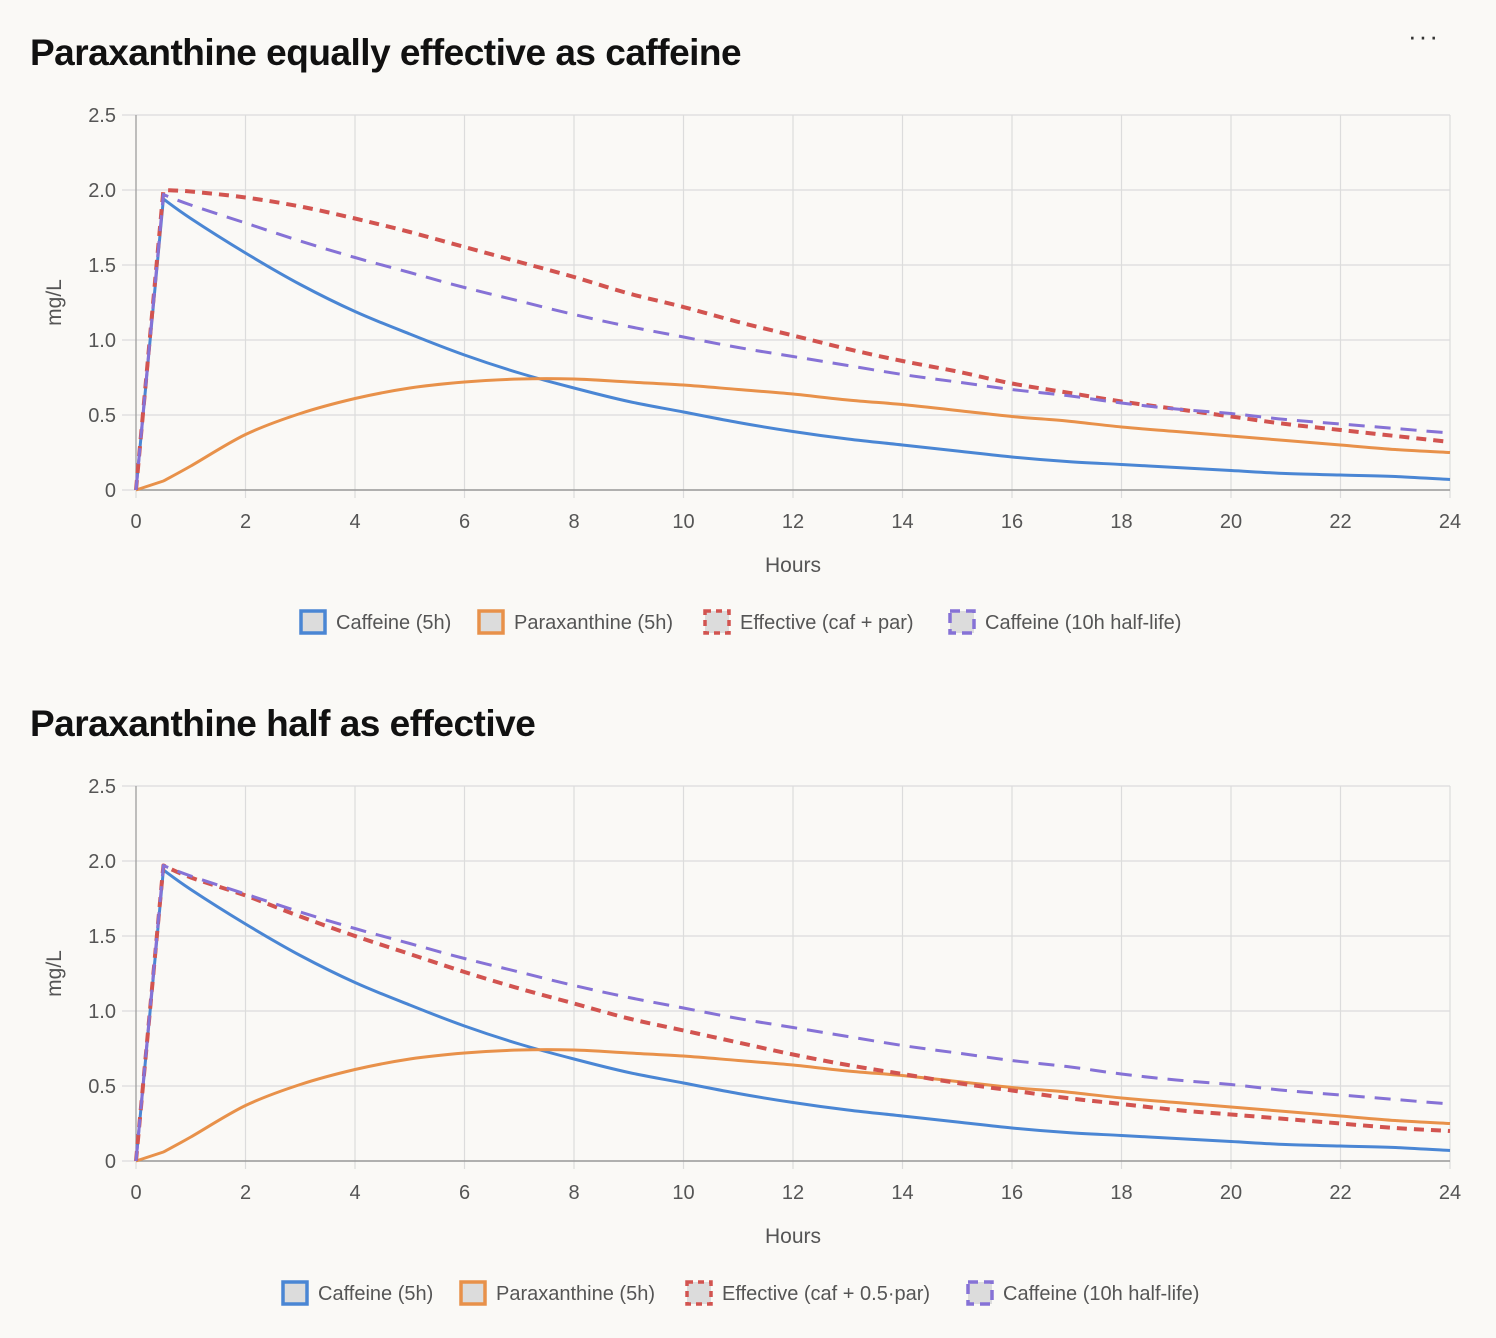  I want to click on more-options-icon: ···, so click(1424, 36).